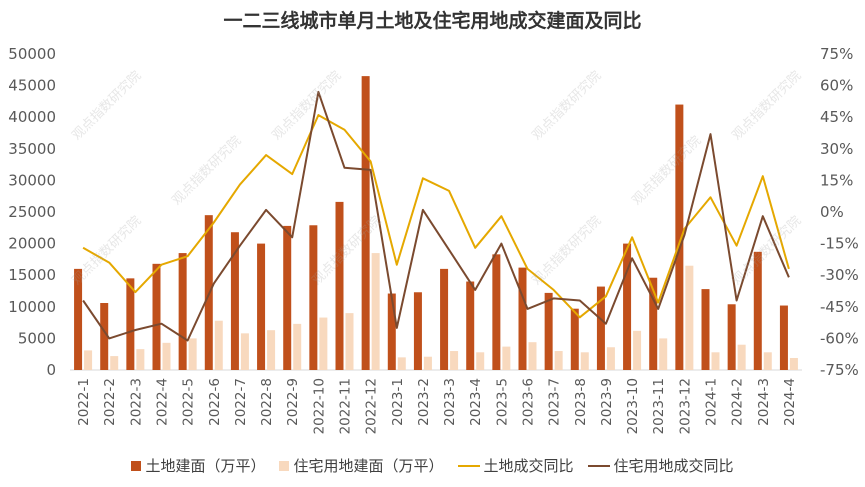 The height and width of the screenshot is (487, 865). What do you see at coordinates (839, 275) in the screenshot?
I see `y-right-tick-label: -30%` at bounding box center [839, 275].